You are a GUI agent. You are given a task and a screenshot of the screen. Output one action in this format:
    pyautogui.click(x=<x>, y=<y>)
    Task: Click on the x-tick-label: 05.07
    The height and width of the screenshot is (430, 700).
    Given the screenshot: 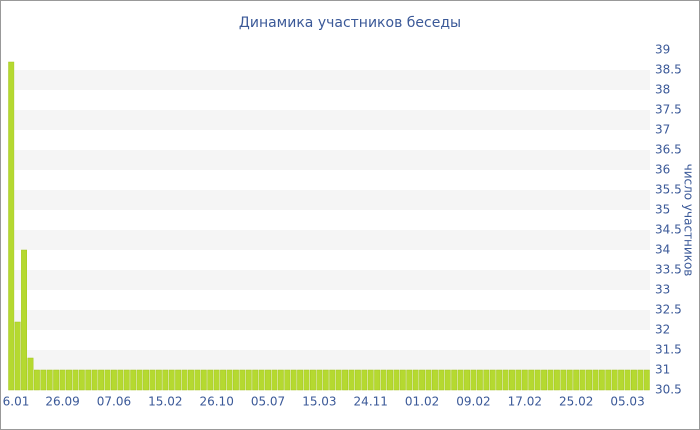 What is the action you would take?
    pyautogui.click(x=268, y=402)
    